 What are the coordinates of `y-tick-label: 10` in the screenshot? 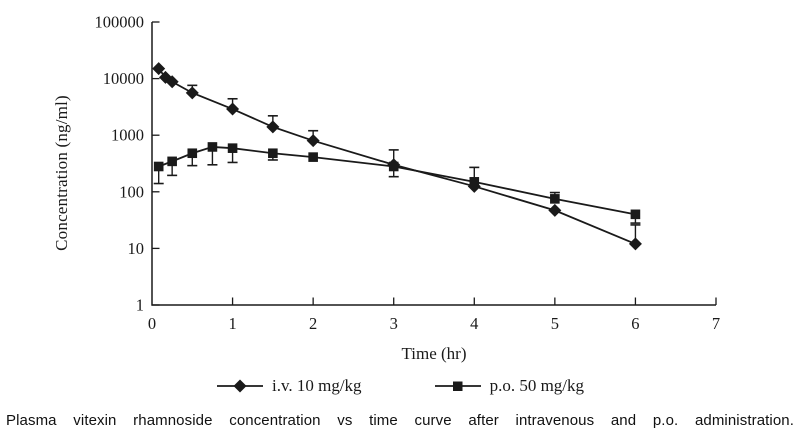 It's located at (136, 248).